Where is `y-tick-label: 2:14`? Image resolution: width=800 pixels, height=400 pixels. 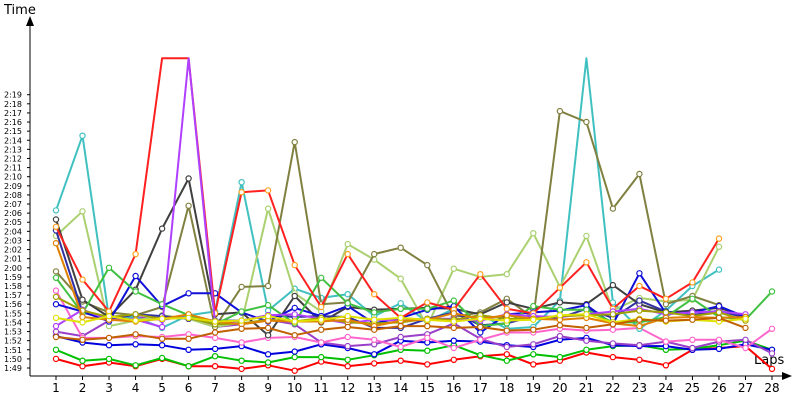
y-tick-label: 2:14 is located at coordinates (13, 140).